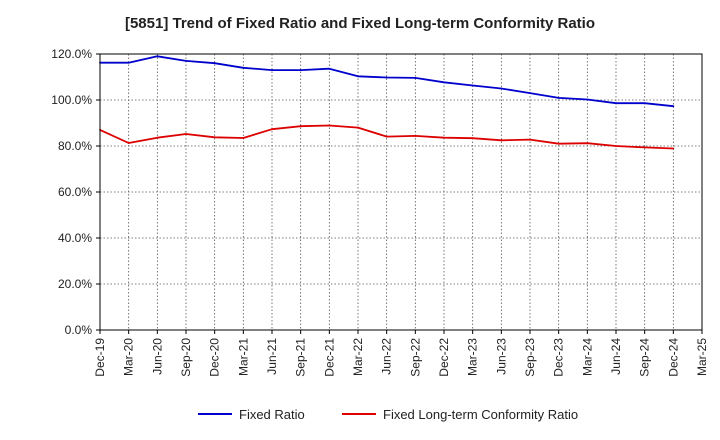 This screenshot has width=720, height=440. What do you see at coordinates (616, 356) in the screenshot?
I see `x-tick-label: Jun-24` at bounding box center [616, 356].